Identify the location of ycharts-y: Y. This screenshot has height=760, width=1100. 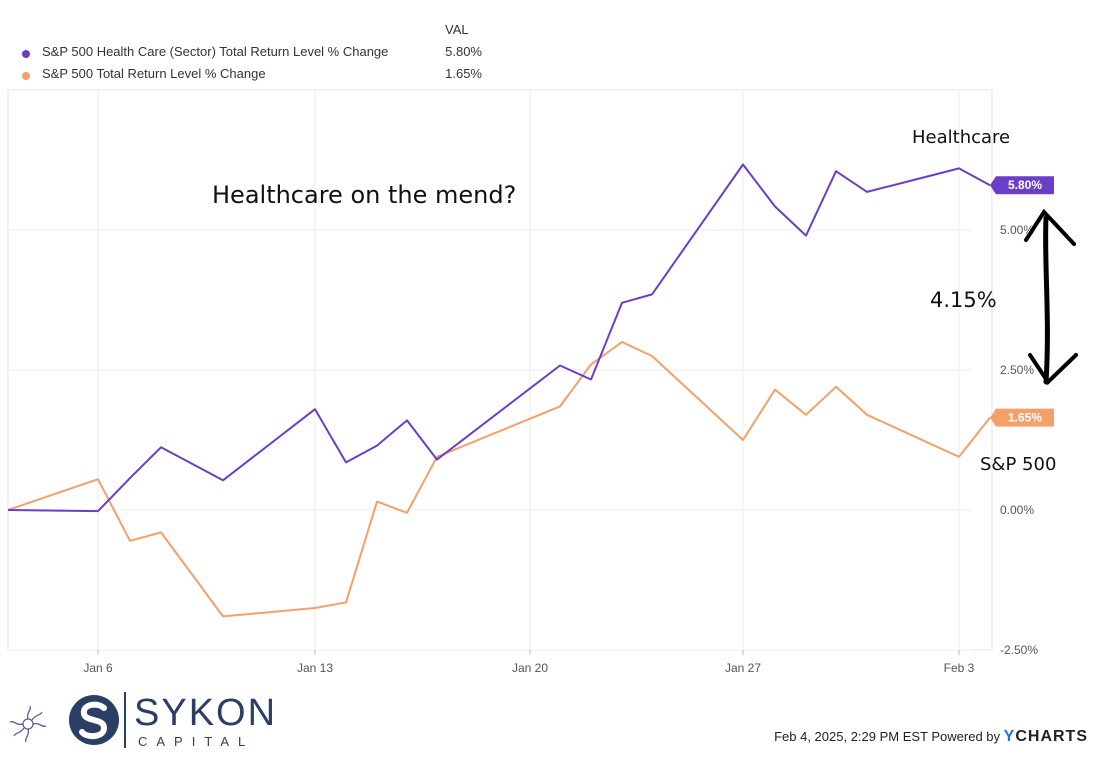
(1009, 736).